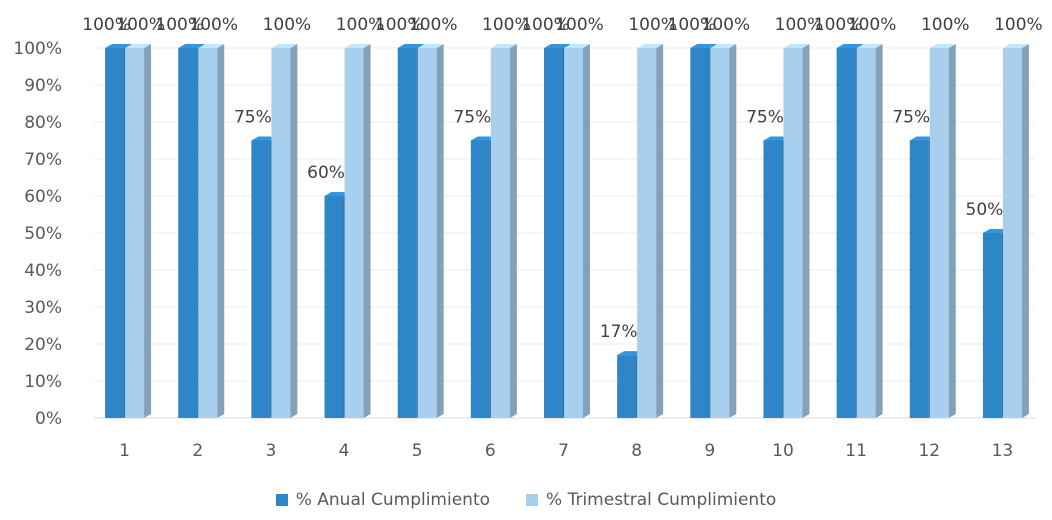  Describe the element at coordinates (619, 332) in the screenshot. I see `data-label: 17%` at that location.